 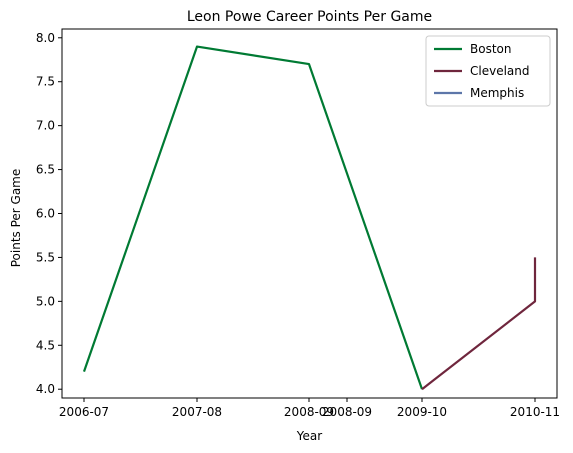 What do you see at coordinates (309, 17) in the screenshot?
I see `chart-title: Leon Powe Career Points Per Game` at bounding box center [309, 17].